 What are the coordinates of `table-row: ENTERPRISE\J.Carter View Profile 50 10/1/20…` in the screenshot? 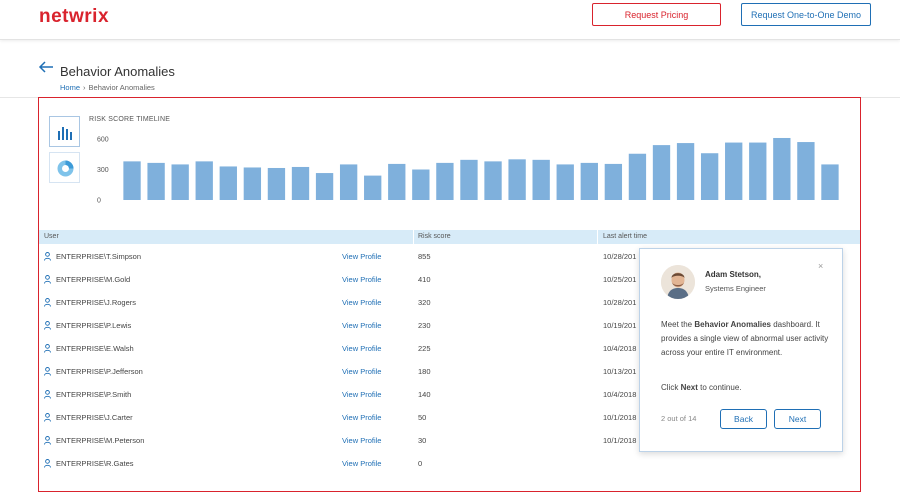 It's located at (449, 416).